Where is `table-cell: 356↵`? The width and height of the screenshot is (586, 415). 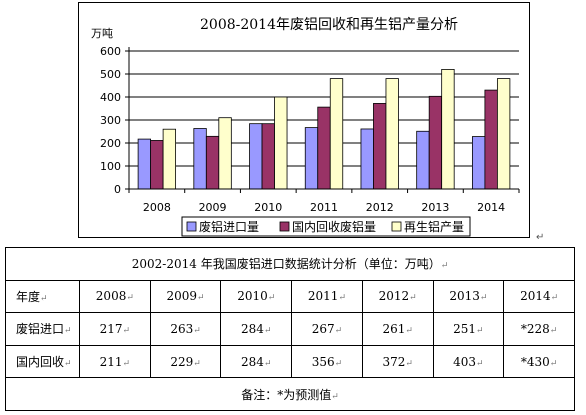
table-cell: 356↵ is located at coordinates (327, 361).